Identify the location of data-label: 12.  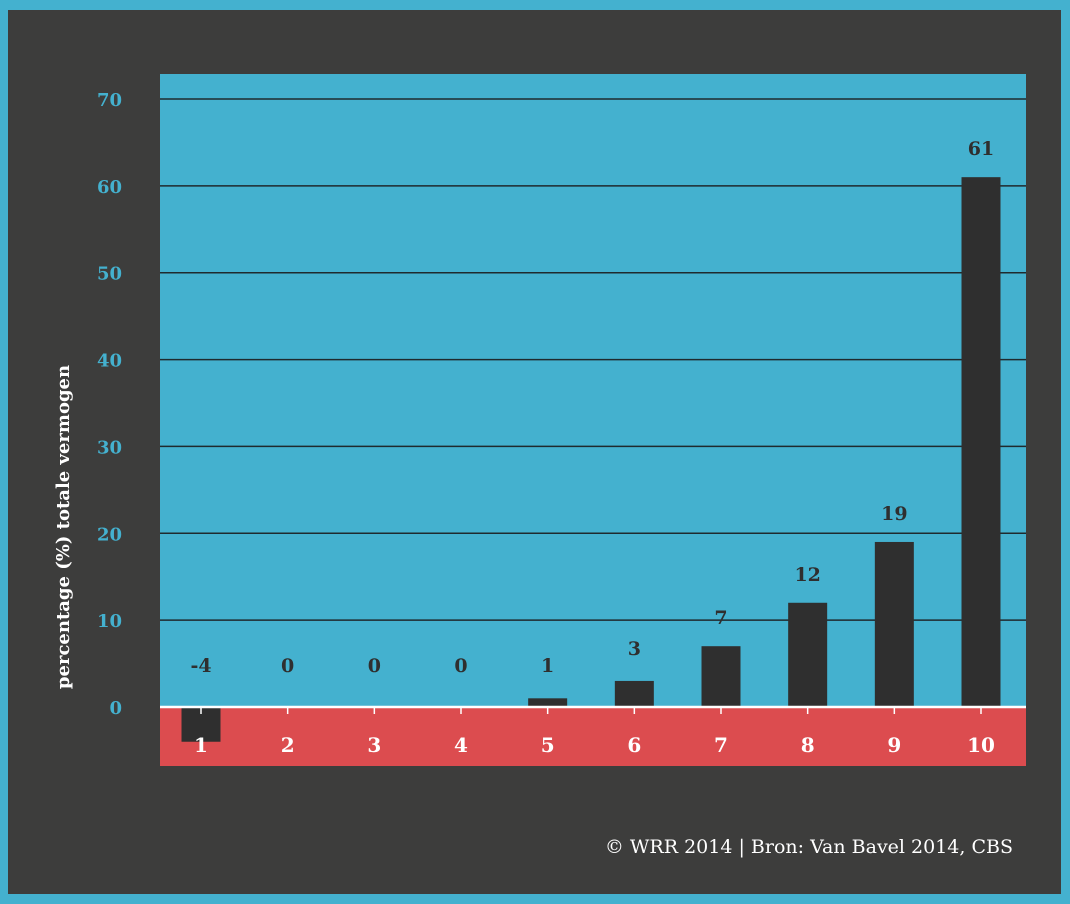
(807, 575).